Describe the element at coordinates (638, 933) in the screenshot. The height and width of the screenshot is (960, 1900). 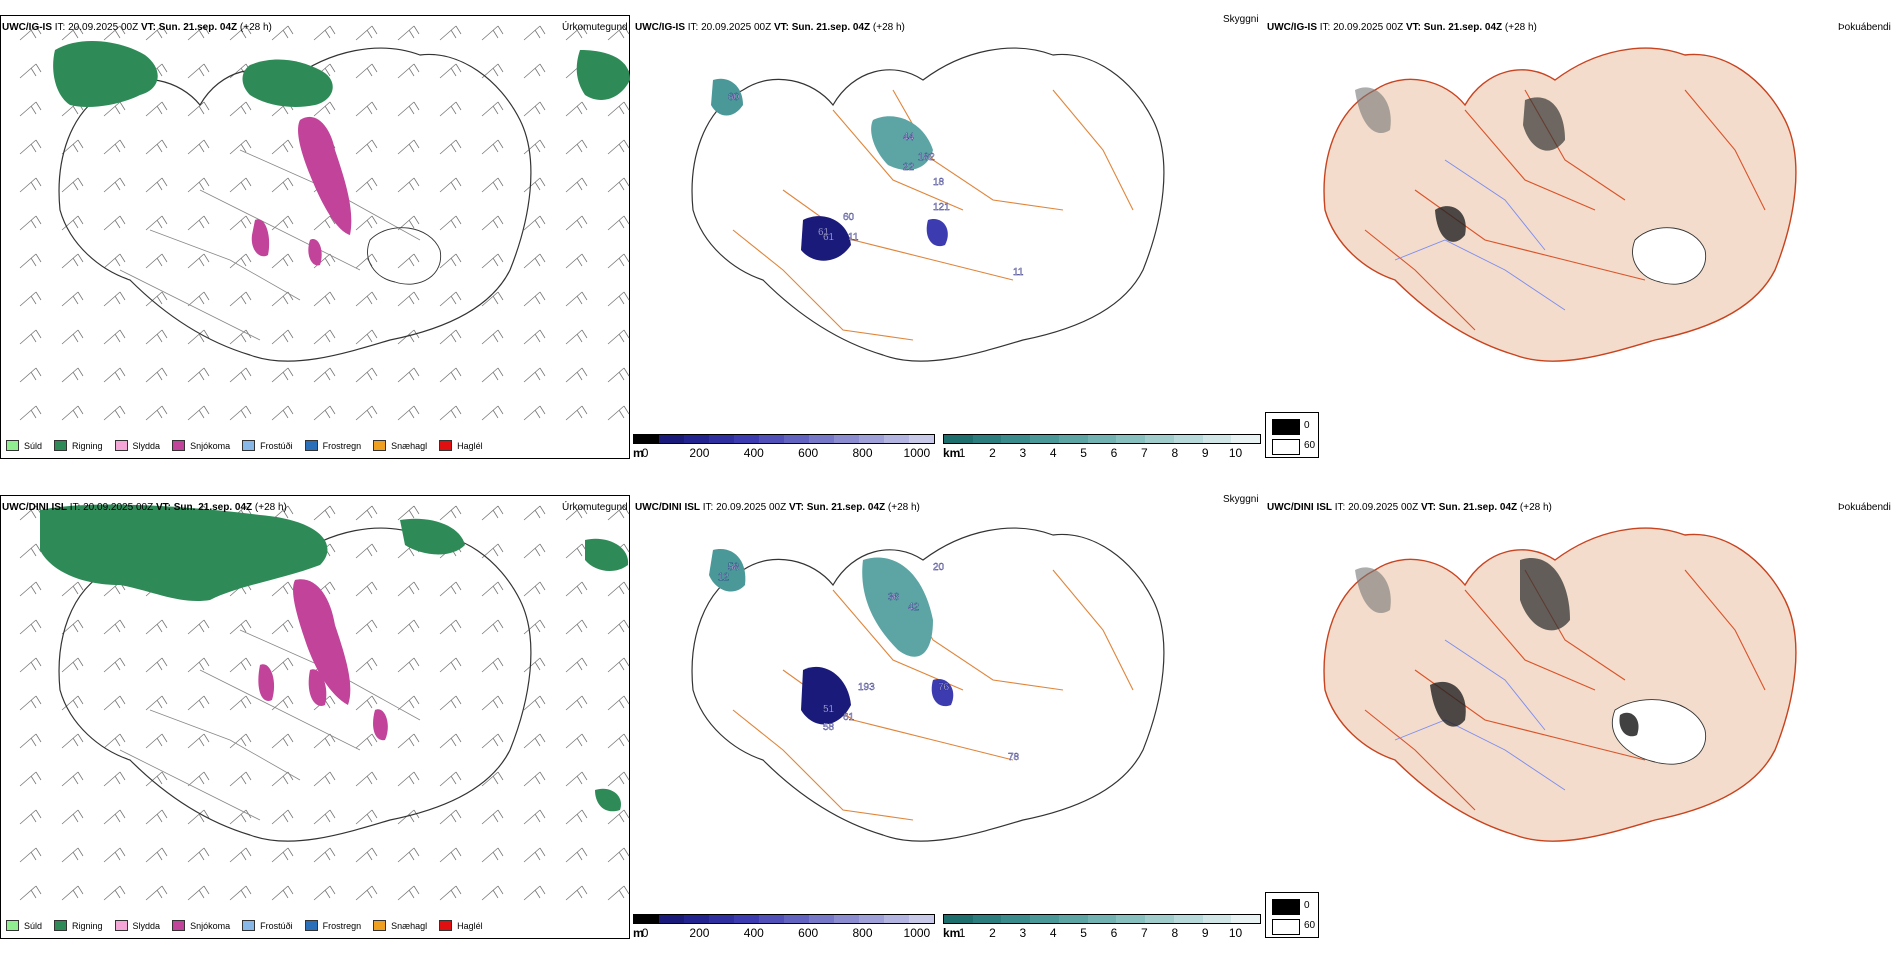
I see `cloud-base-unit: m` at that location.